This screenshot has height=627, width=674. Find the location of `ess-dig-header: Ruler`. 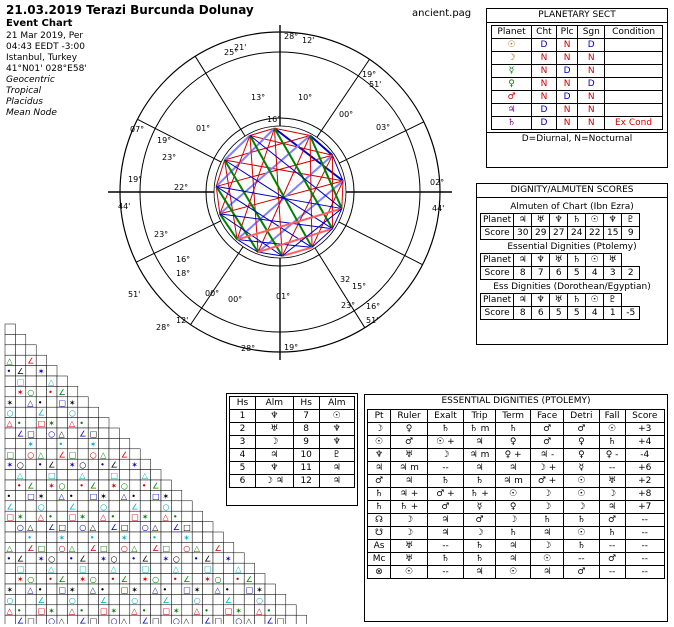

ess-dig-header: Ruler is located at coordinates (409, 416).